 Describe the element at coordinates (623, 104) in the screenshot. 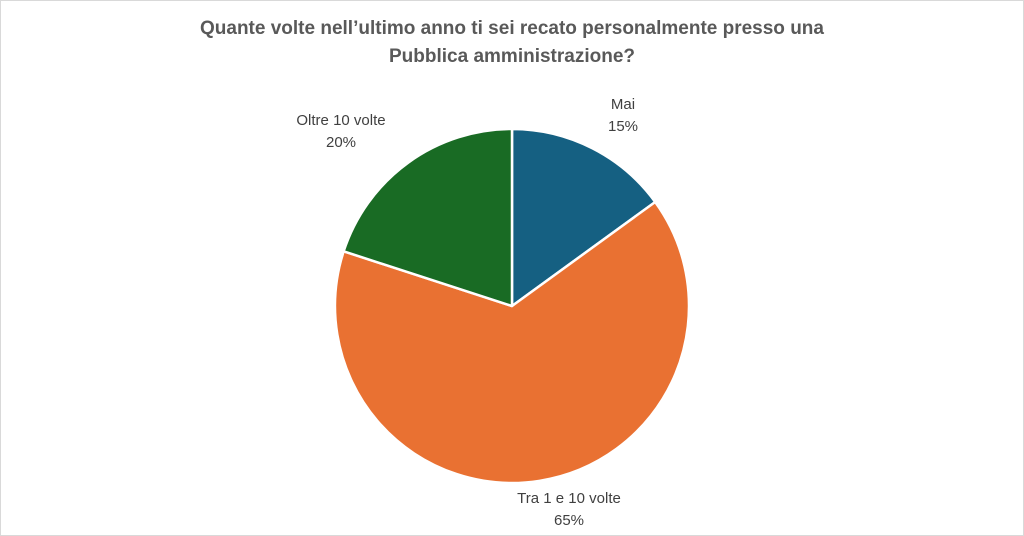

I see `slice-category-label: Mai` at that location.